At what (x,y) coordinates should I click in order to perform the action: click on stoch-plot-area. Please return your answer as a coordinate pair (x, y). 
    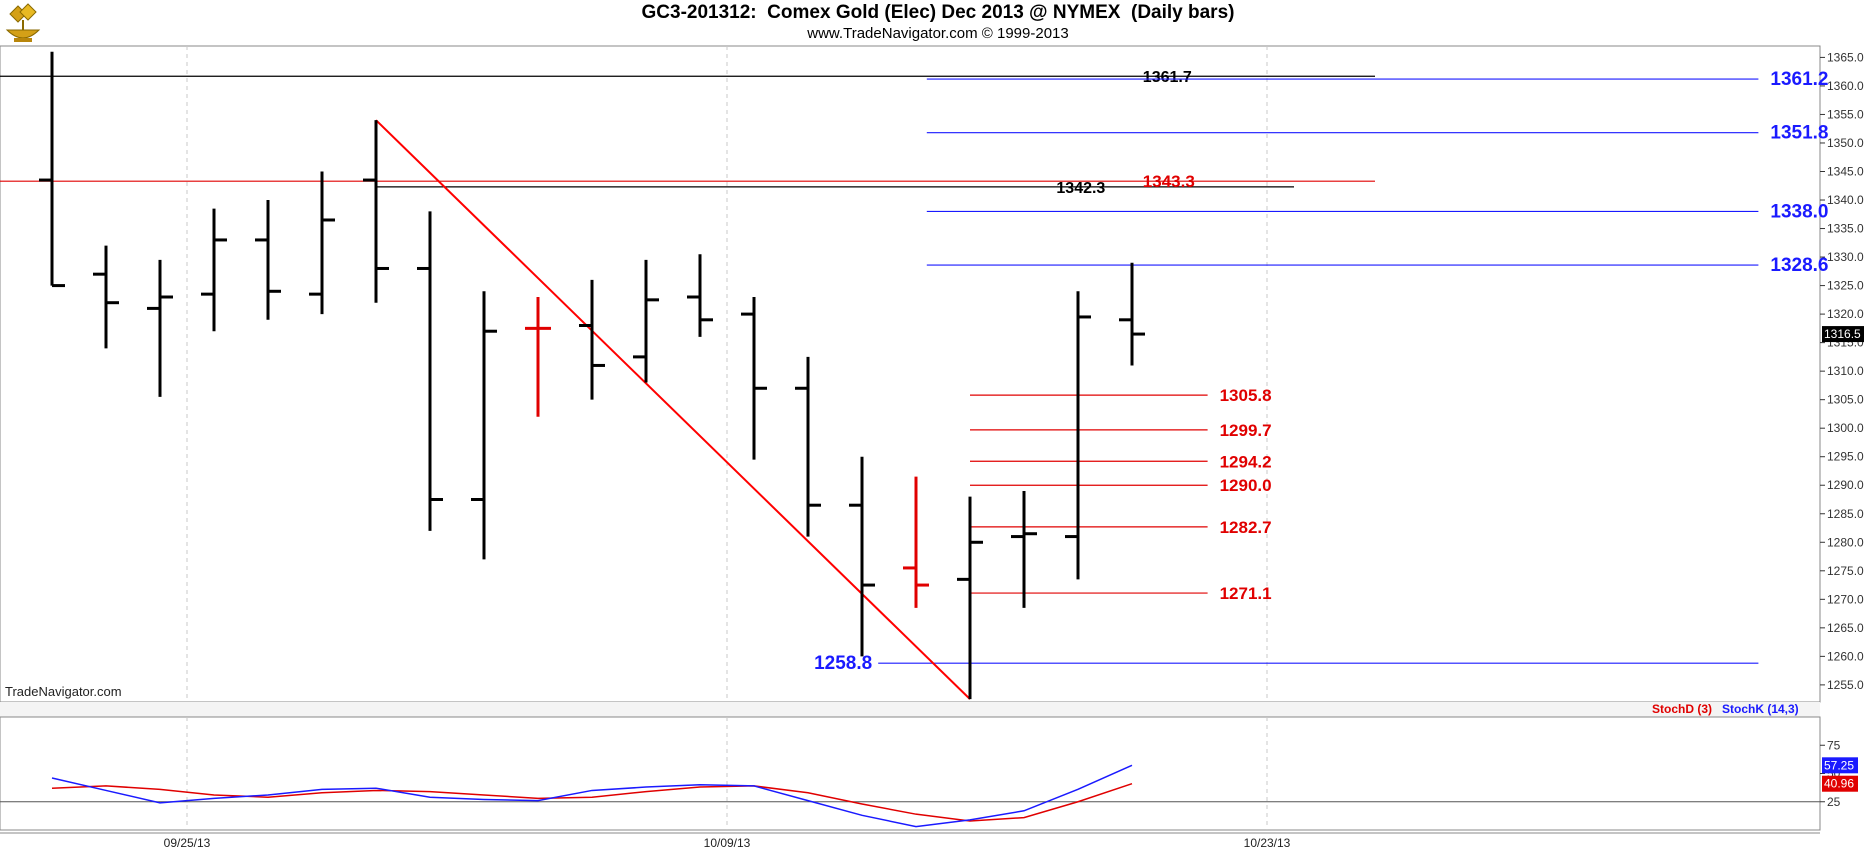
    Looking at the image, I should click on (910, 773).